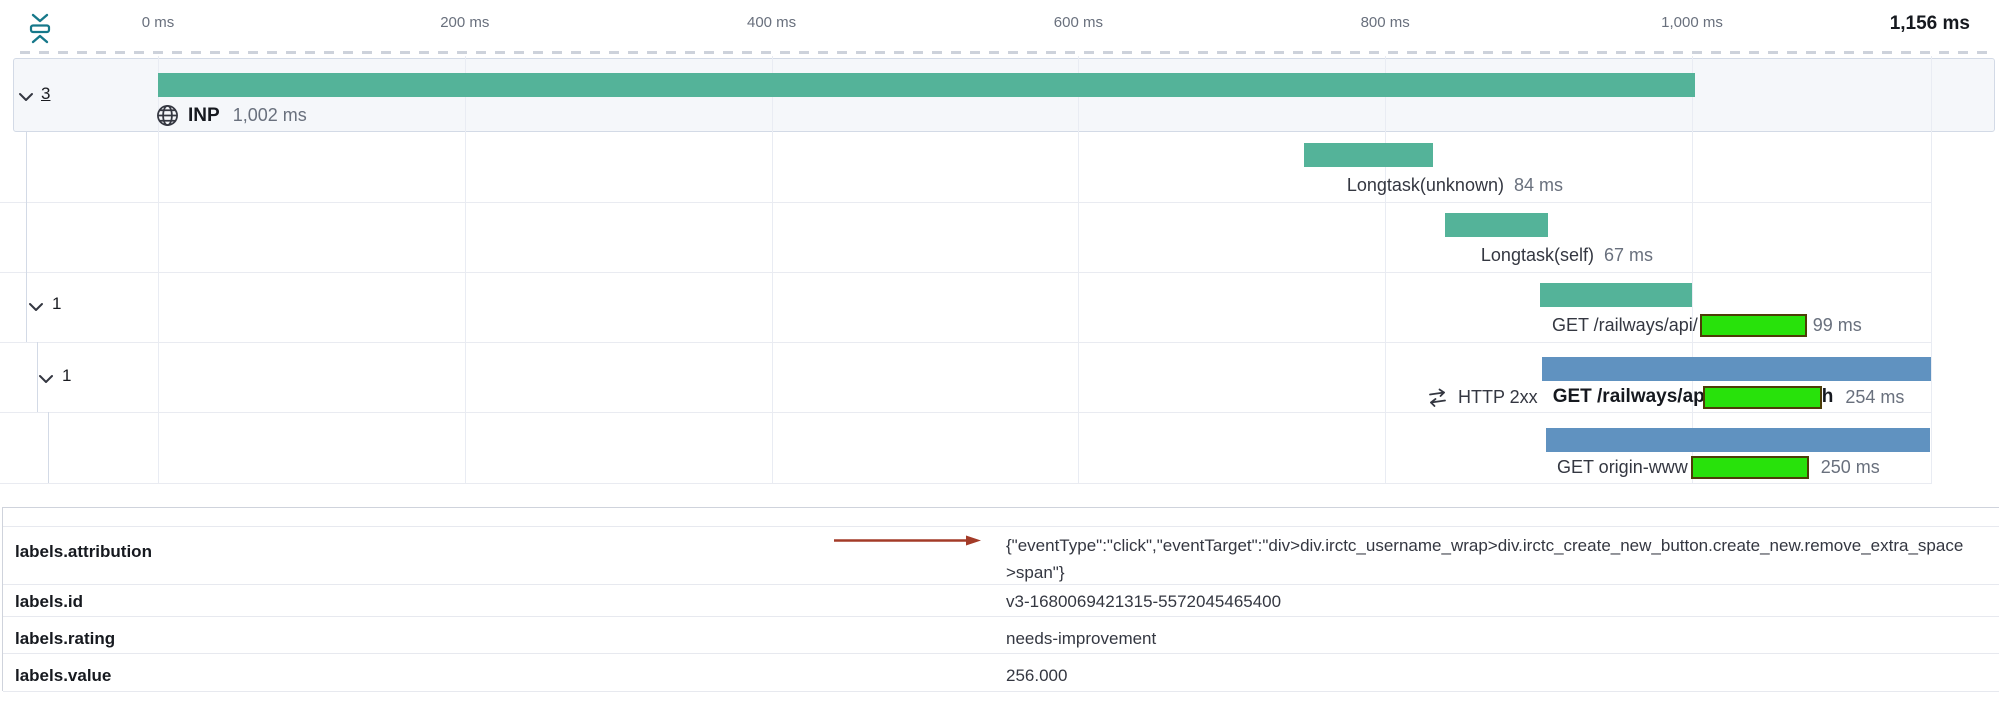 Image resolution: width=1999 pixels, height=717 pixels. I want to click on globe-icon, so click(167, 115).